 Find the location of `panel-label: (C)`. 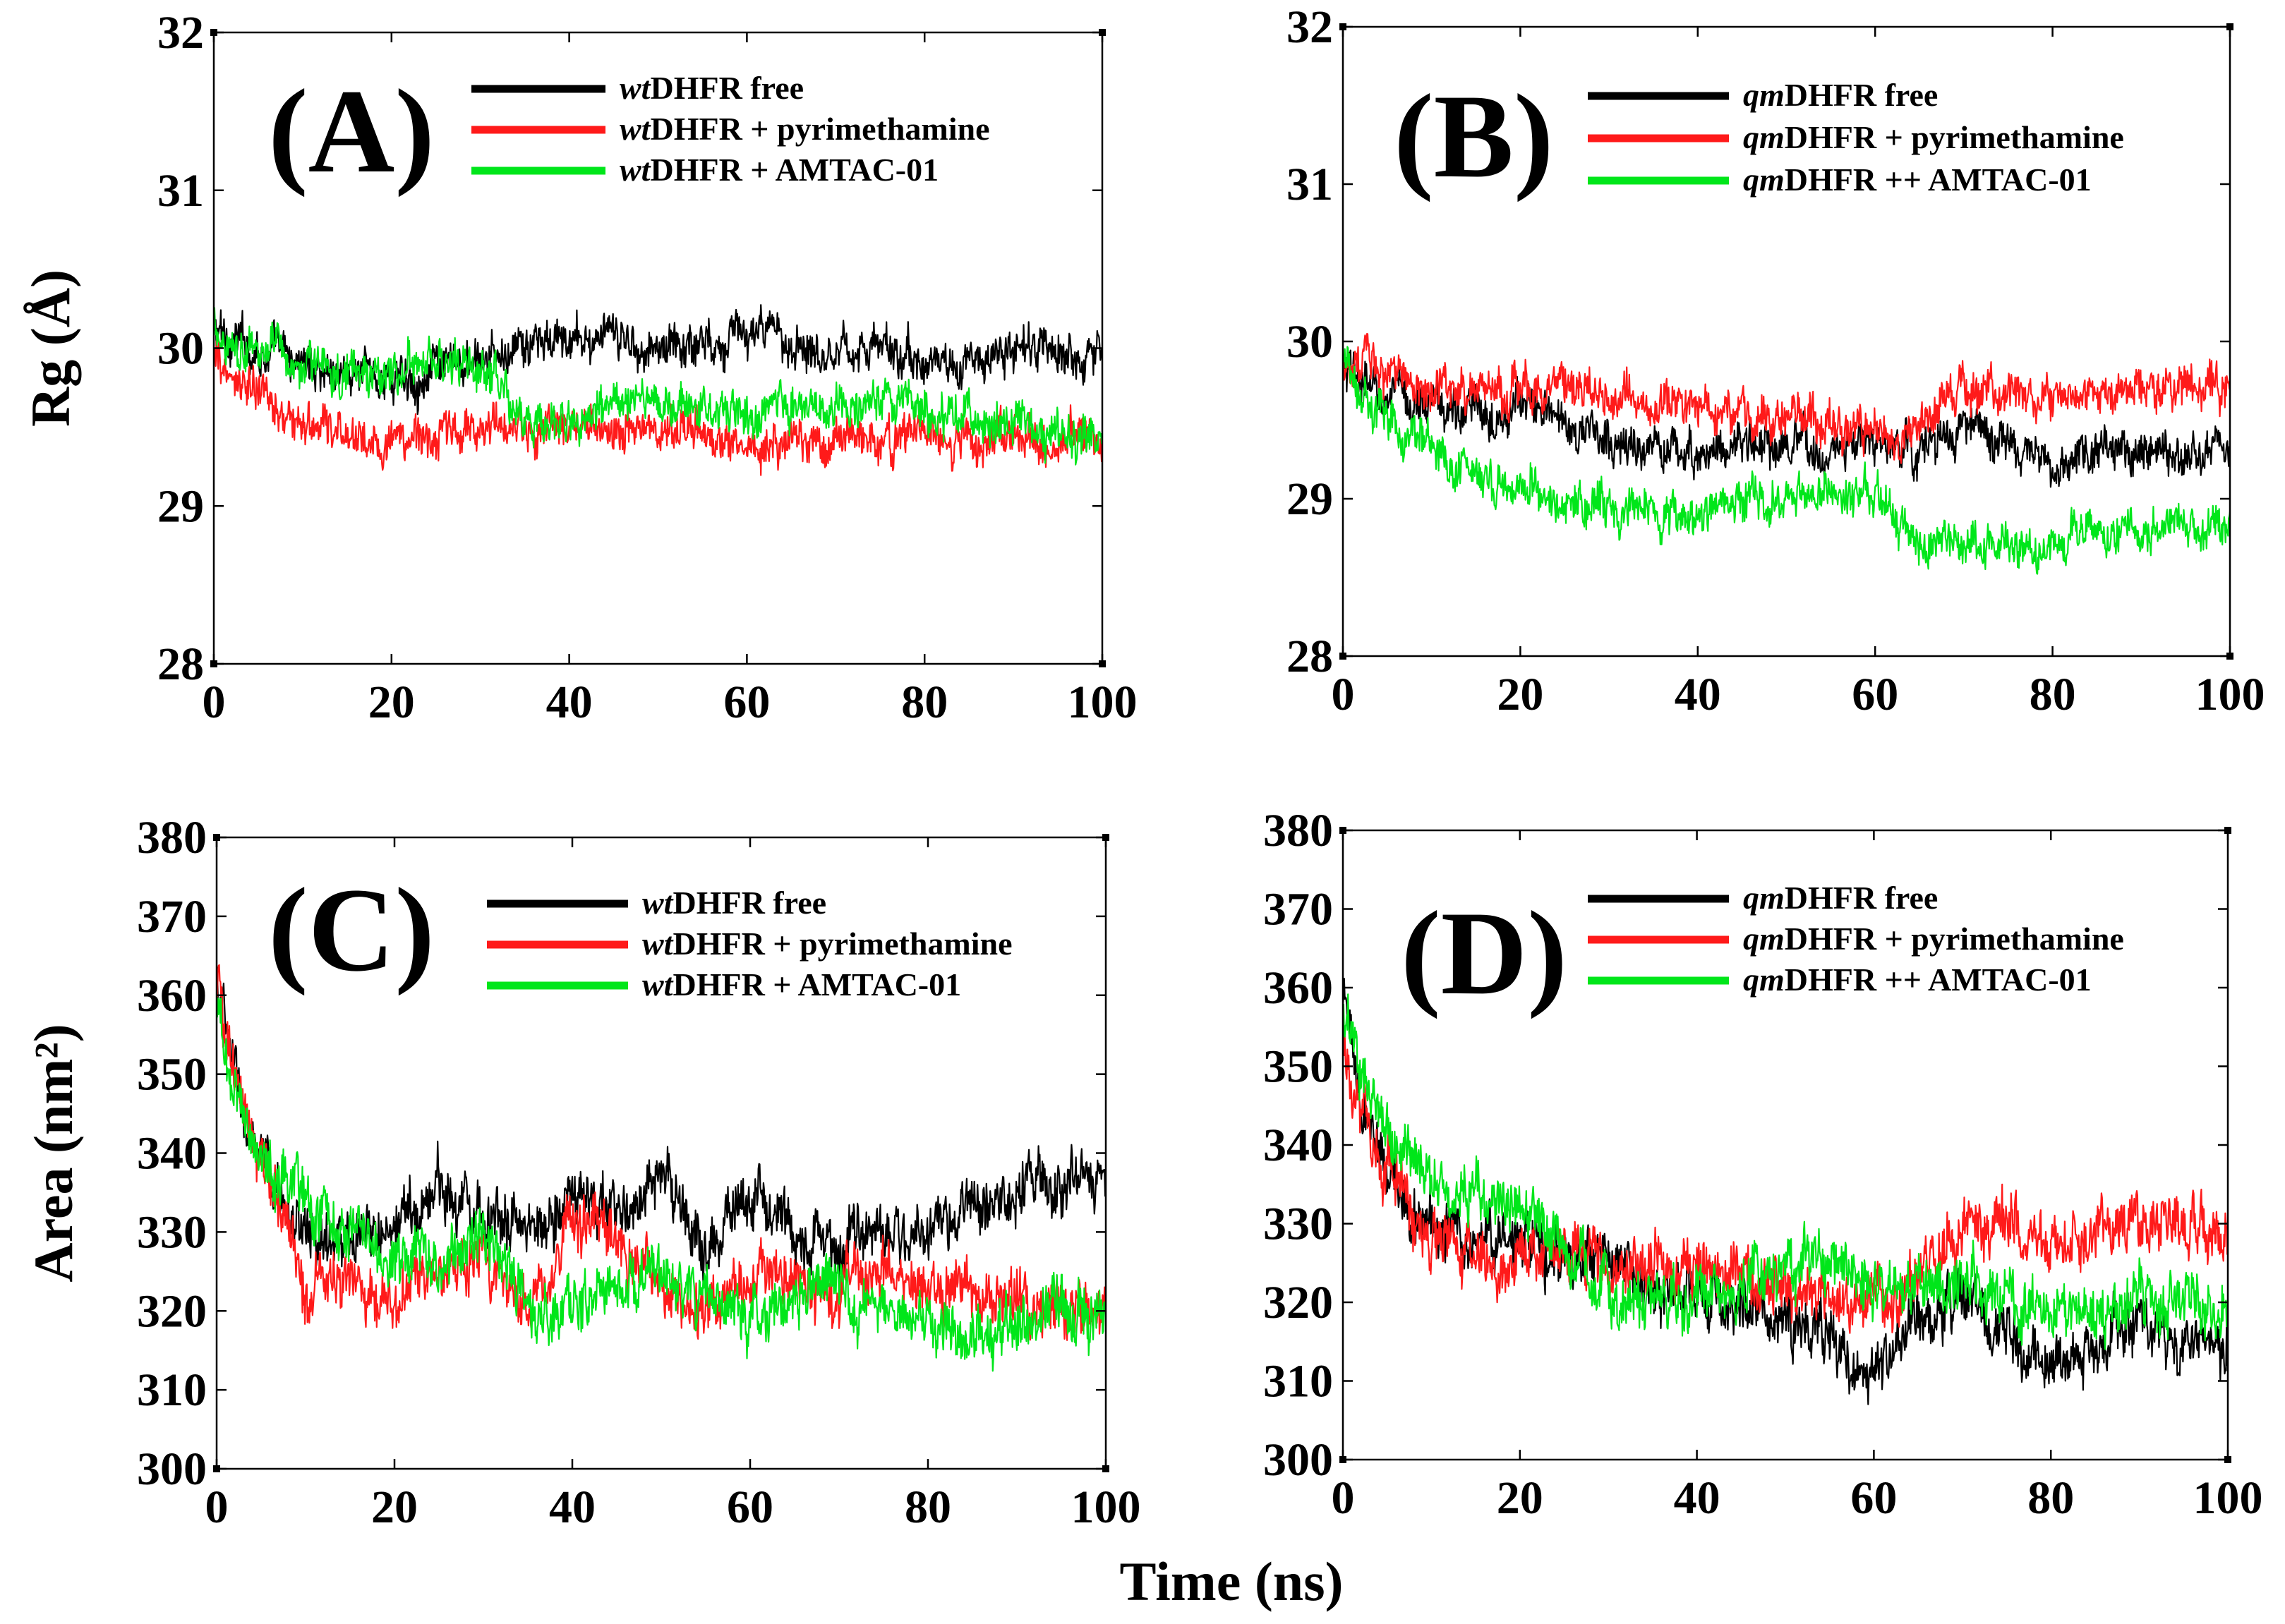

panel-label: (C) is located at coordinates (351, 930).